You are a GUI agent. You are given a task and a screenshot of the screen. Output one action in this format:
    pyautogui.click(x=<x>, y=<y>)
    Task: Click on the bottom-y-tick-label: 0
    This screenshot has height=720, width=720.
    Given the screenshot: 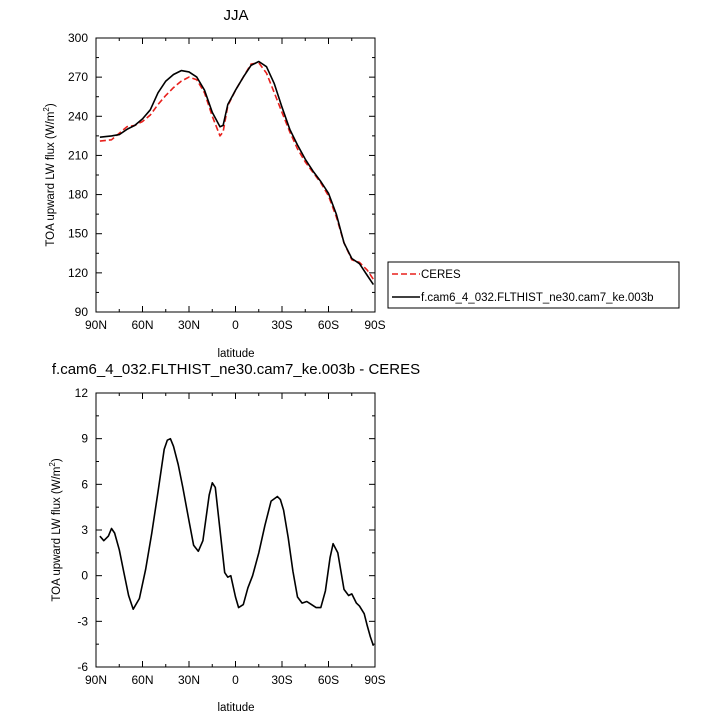 What is the action you would take?
    pyautogui.click(x=84, y=576)
    